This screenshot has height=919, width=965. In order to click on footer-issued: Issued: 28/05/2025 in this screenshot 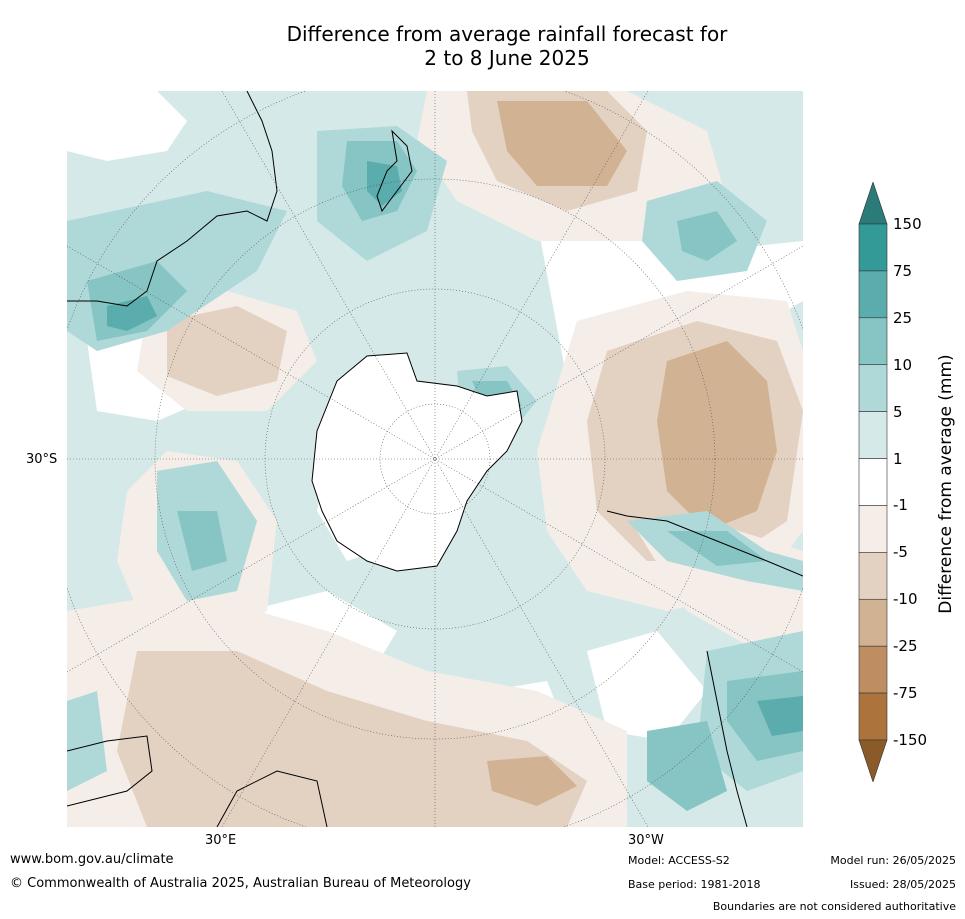, I will do `click(902, 884)`.